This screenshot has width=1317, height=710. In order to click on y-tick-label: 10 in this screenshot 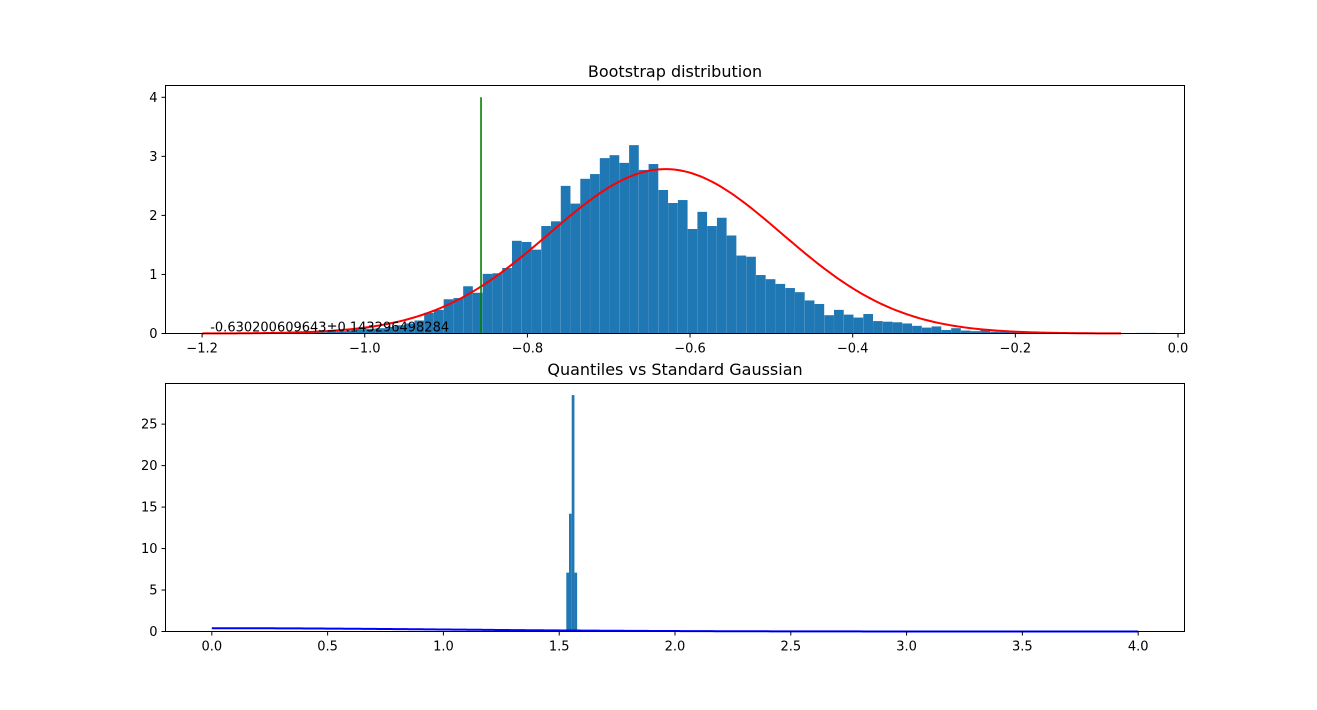, I will do `click(149, 549)`.